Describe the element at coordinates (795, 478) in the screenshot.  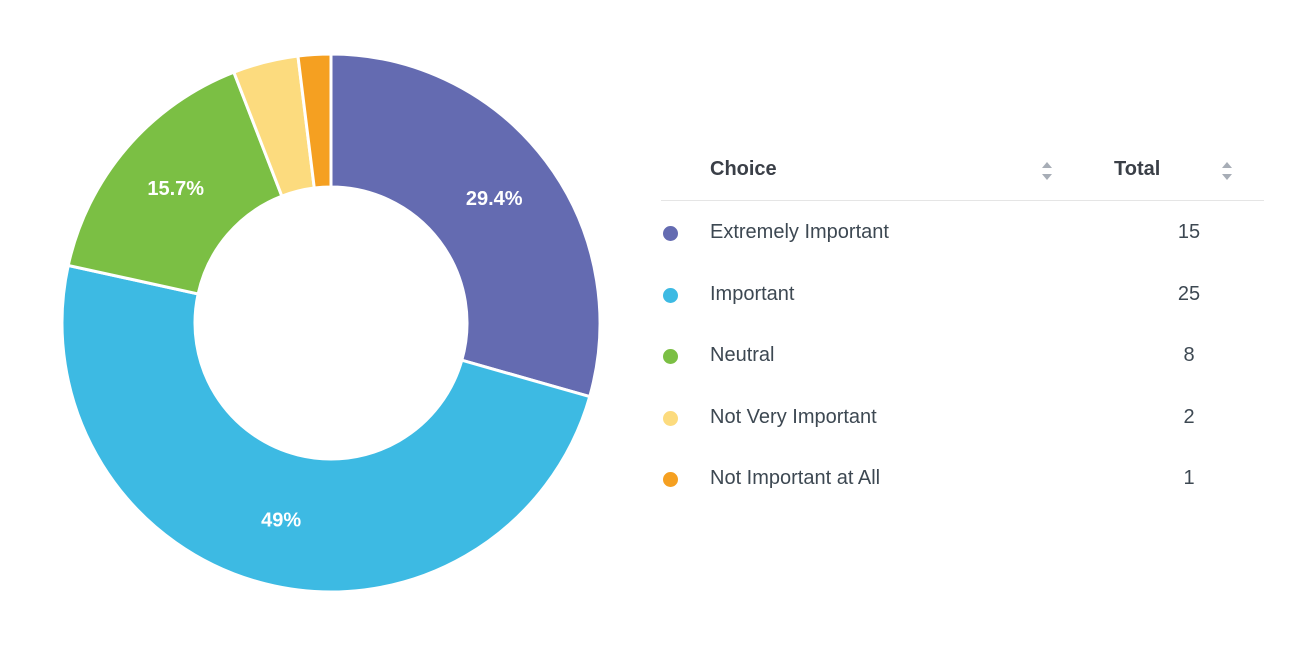
I see `row-choice: Not Important at All` at that location.